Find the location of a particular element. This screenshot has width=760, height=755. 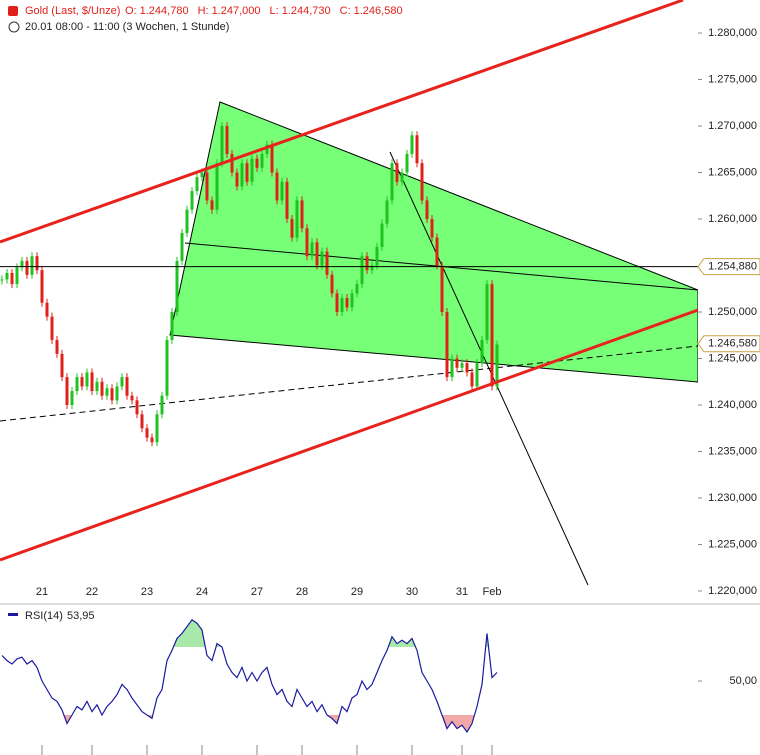

y-tick-label: 1.235,000 is located at coordinates (732, 451).